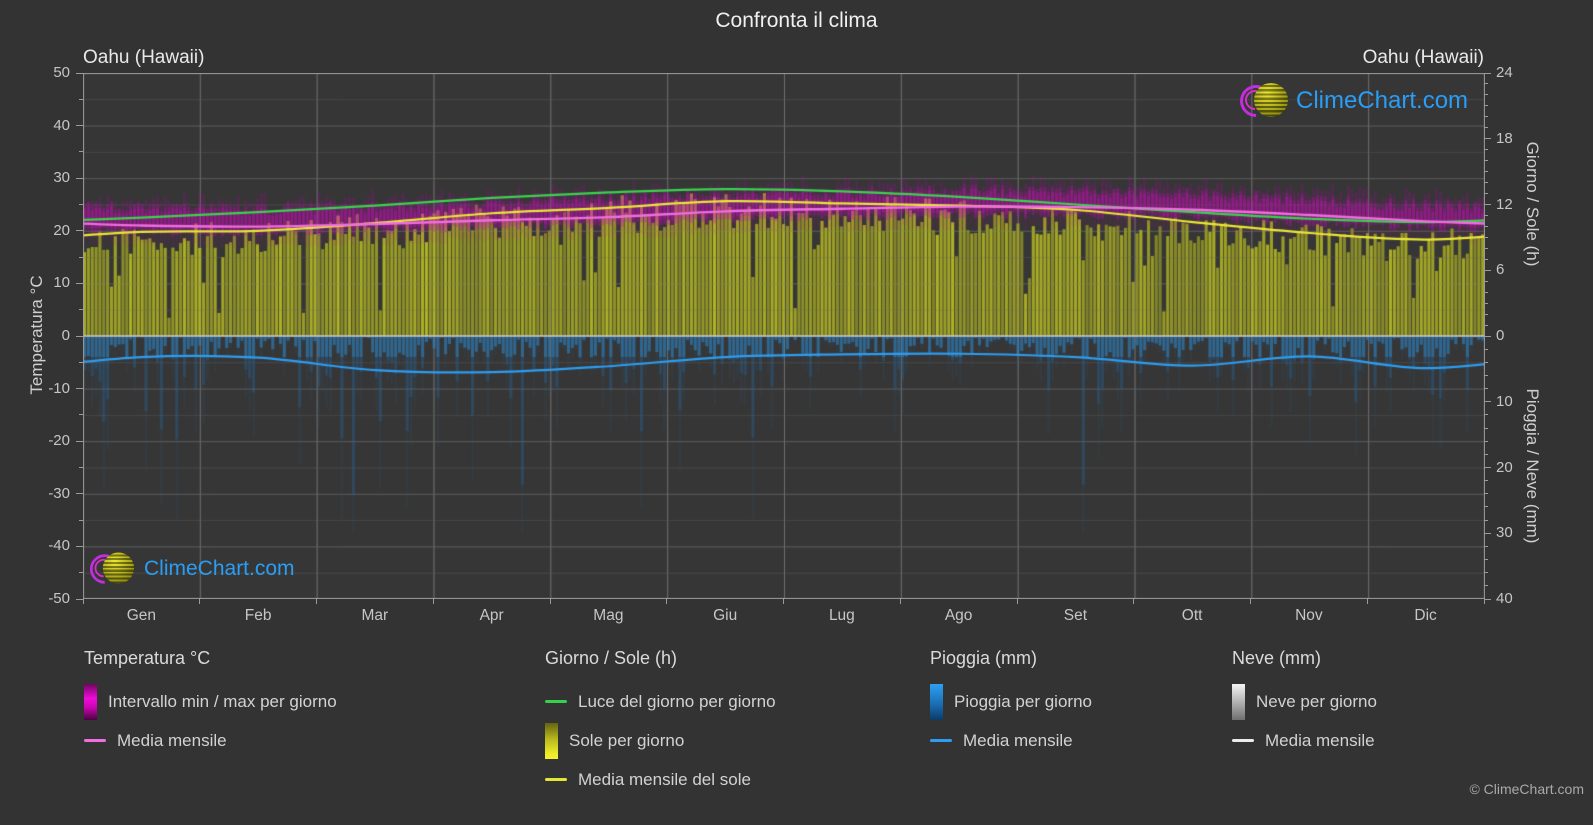 Image resolution: width=1593 pixels, height=825 pixels. What do you see at coordinates (1243, 740) in the screenshot?
I see `snow-mean-line-swatch-icon` at bounding box center [1243, 740].